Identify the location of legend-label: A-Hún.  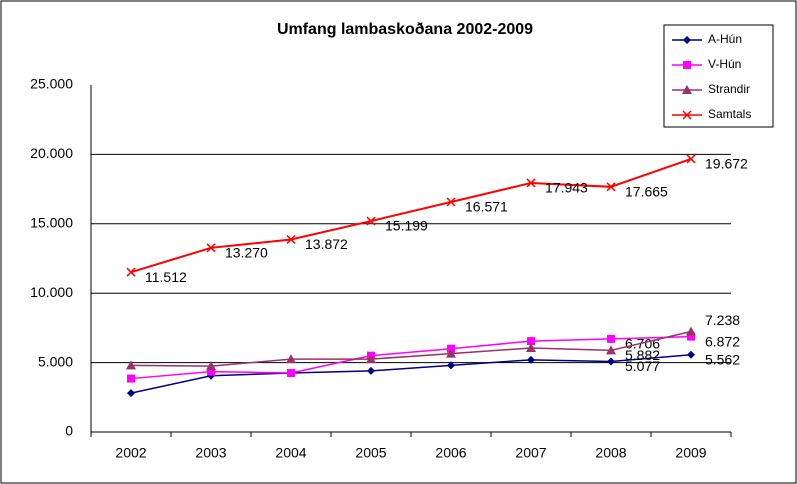
(725, 39).